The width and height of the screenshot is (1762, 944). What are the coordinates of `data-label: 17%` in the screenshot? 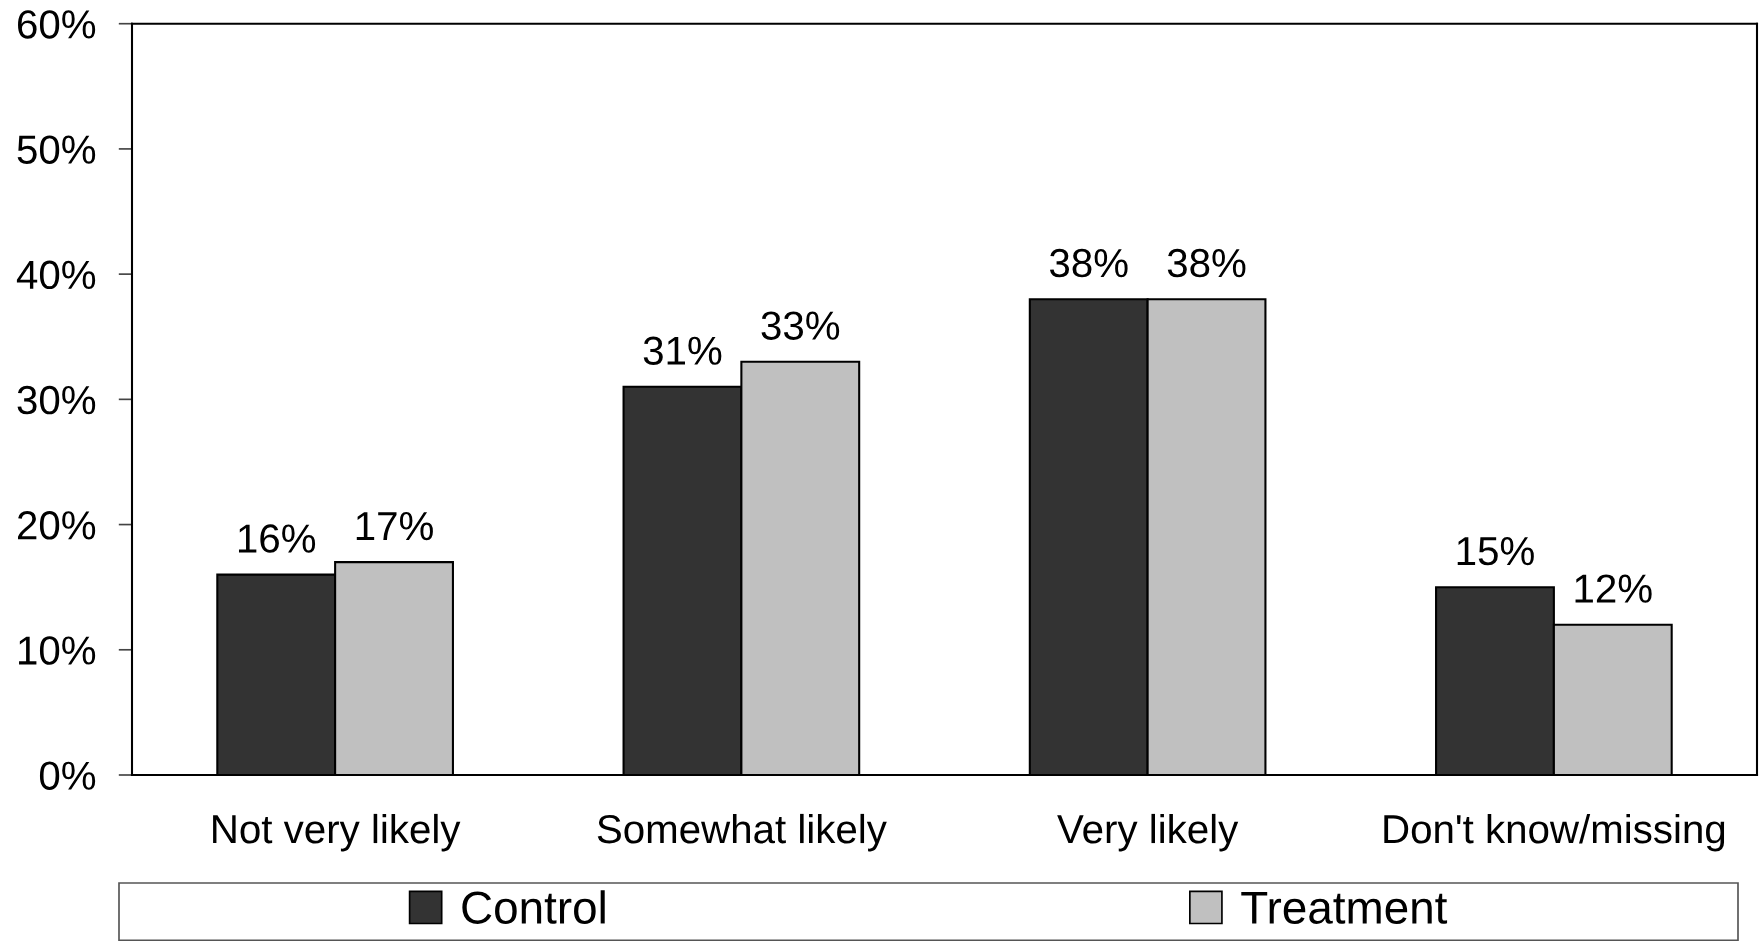 It's located at (394, 526).